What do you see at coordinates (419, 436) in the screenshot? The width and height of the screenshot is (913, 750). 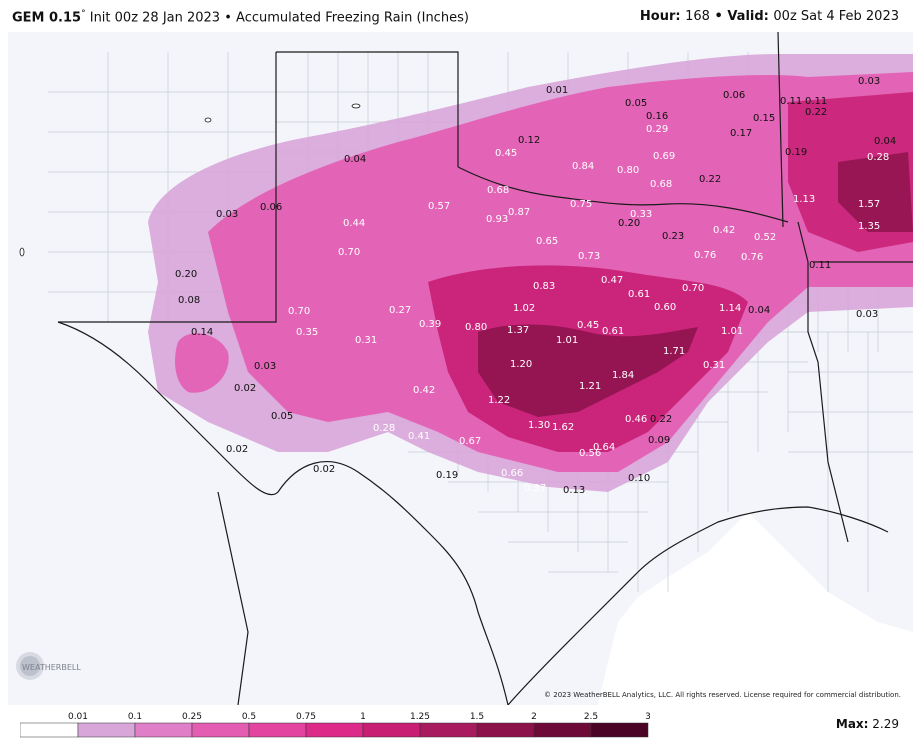 I see `value-label: 0.41` at bounding box center [419, 436].